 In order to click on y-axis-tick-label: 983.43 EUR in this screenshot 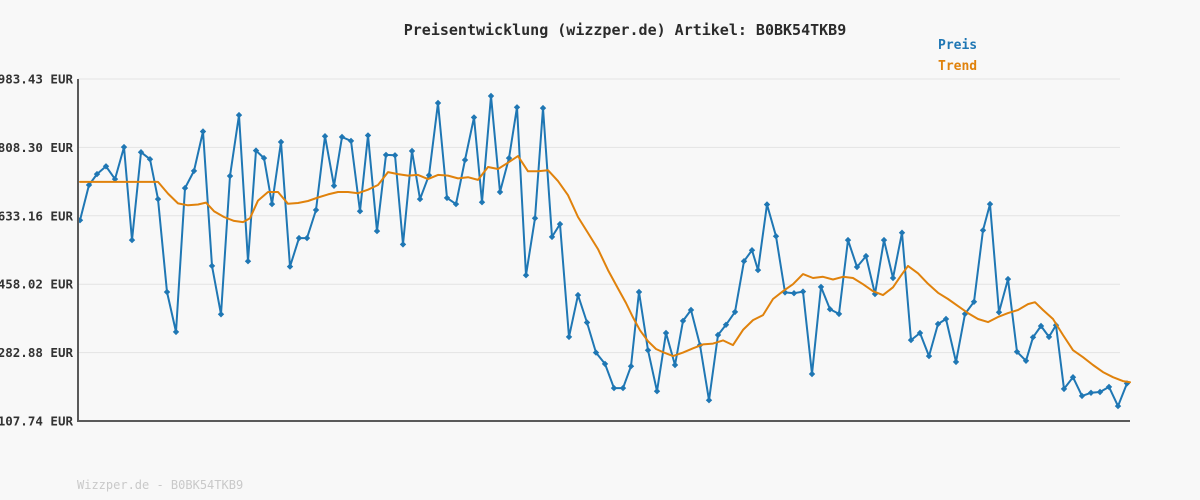, I will do `click(36, 79)`.